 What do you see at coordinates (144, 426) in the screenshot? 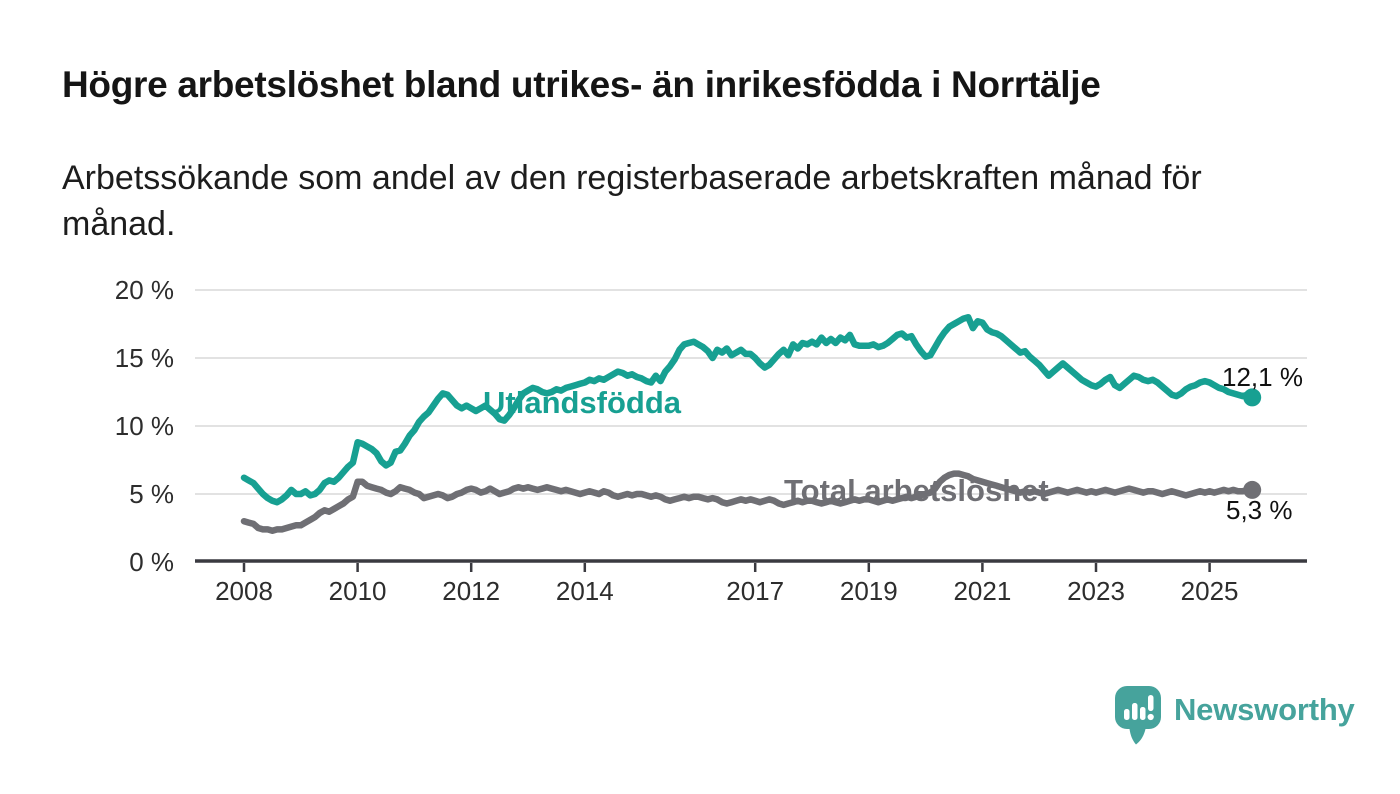
I see `y-tick-label-10: 10 %` at bounding box center [144, 426].